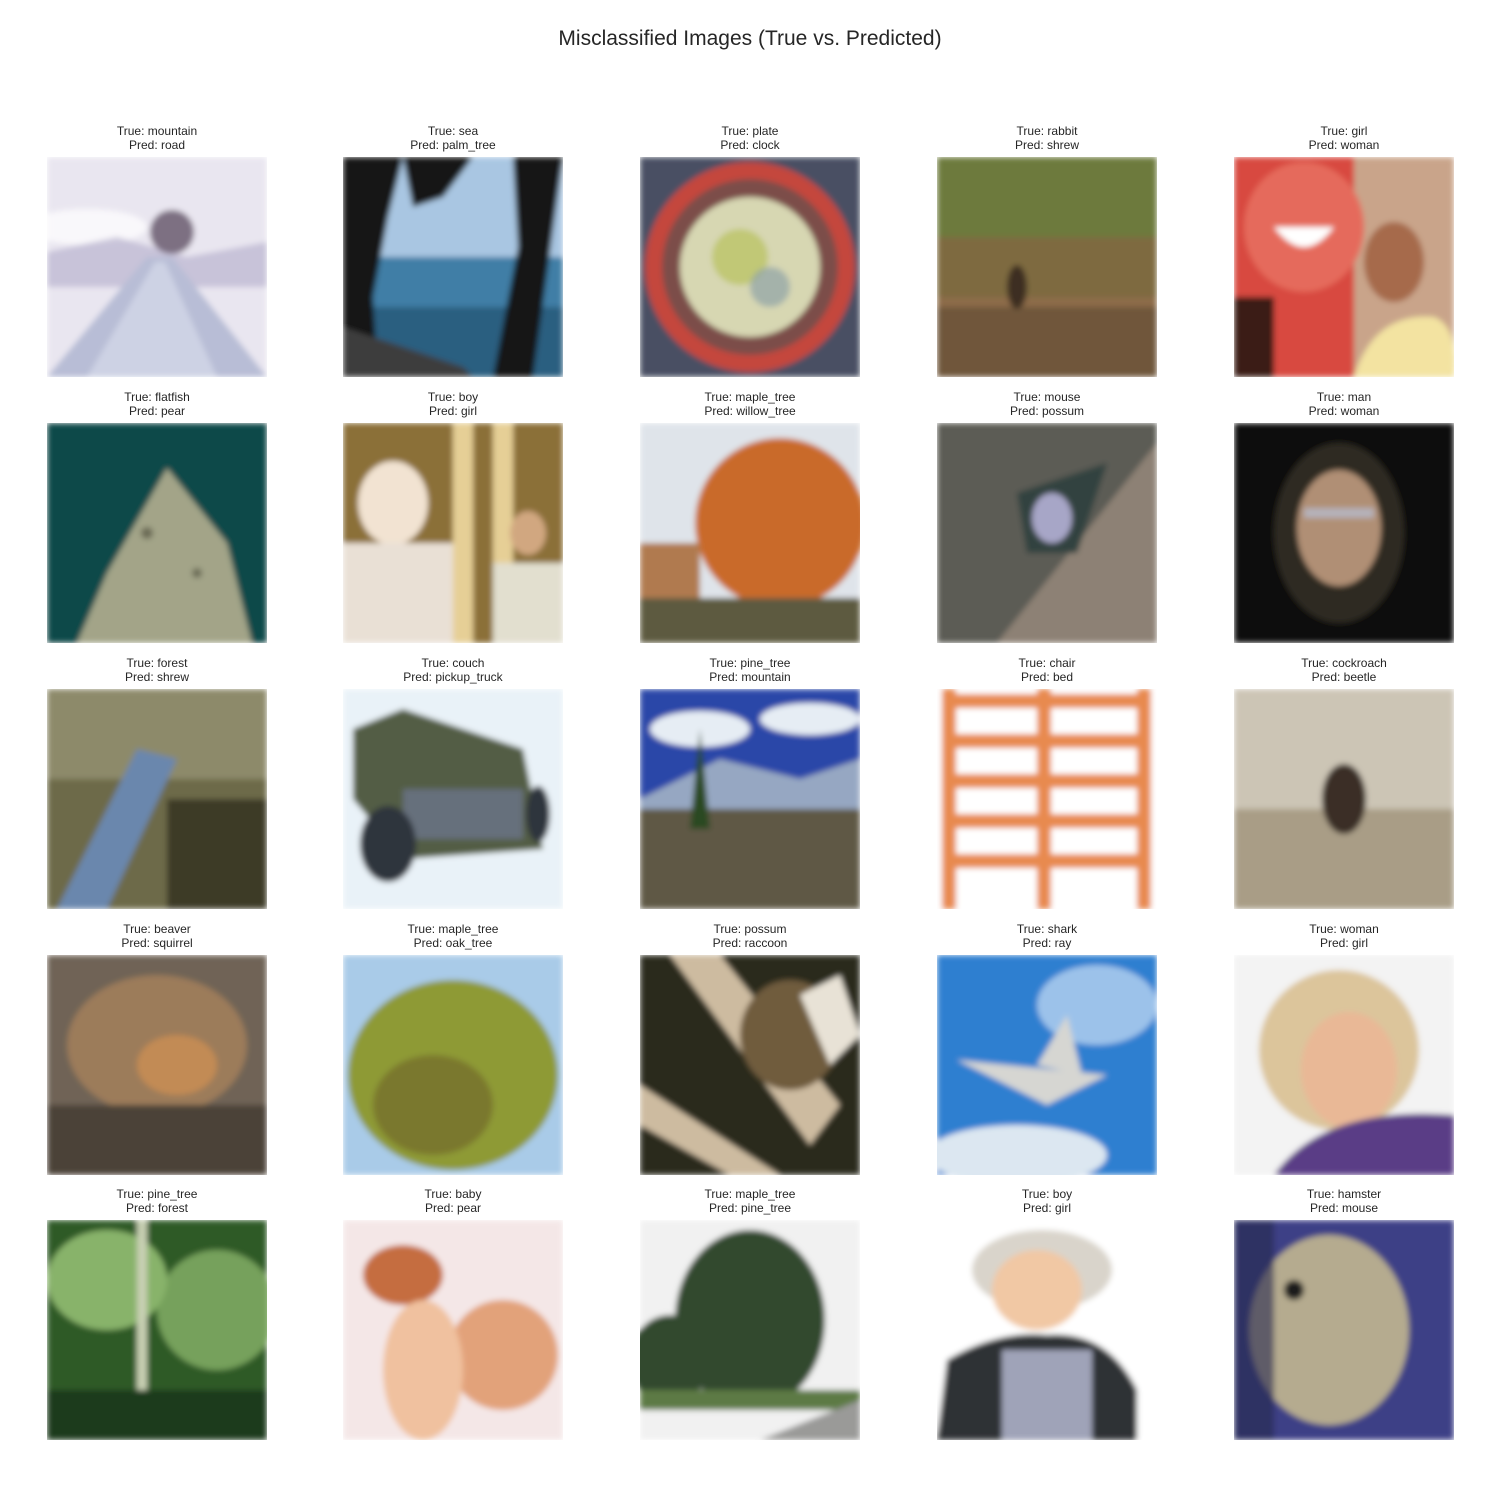 This screenshot has height=1500, width=1500. I want to click on true-label: True: boy, so click(1047, 1194).